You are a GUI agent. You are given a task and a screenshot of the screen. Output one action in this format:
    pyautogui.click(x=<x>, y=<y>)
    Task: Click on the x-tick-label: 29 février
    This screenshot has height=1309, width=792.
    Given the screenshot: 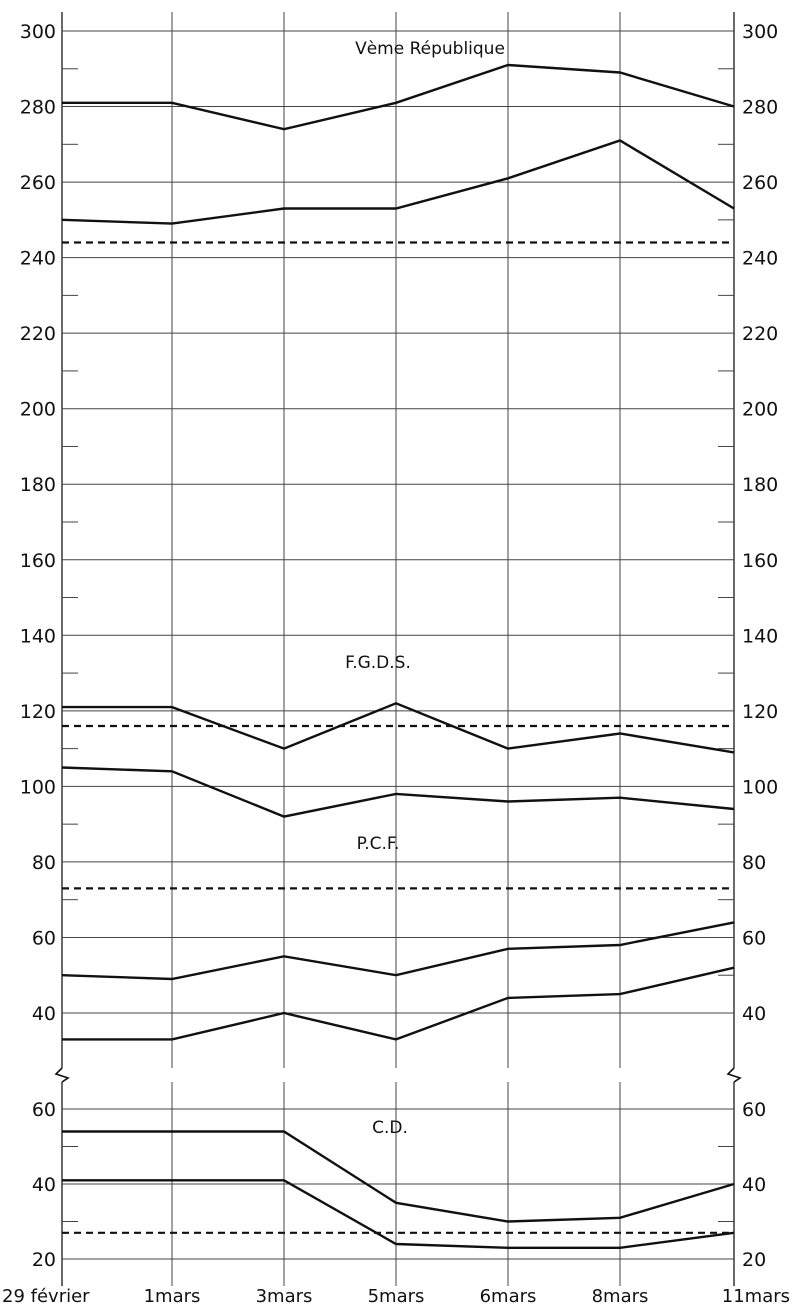 What is the action you would take?
    pyautogui.click(x=46, y=1296)
    